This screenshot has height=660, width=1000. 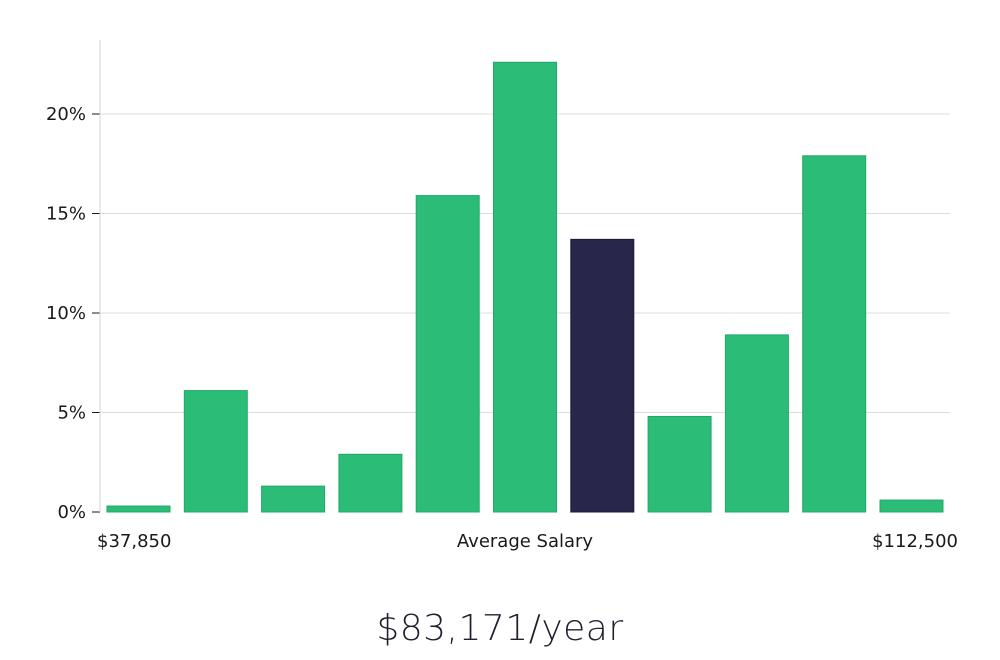 What do you see at coordinates (66, 214) in the screenshot?
I see `y-tick-label: 15%` at bounding box center [66, 214].